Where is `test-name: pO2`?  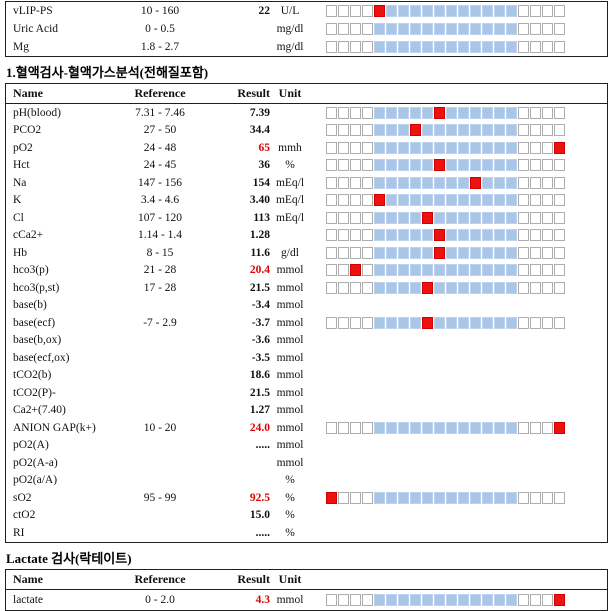
test-name: pO2 is located at coordinates (23, 147).